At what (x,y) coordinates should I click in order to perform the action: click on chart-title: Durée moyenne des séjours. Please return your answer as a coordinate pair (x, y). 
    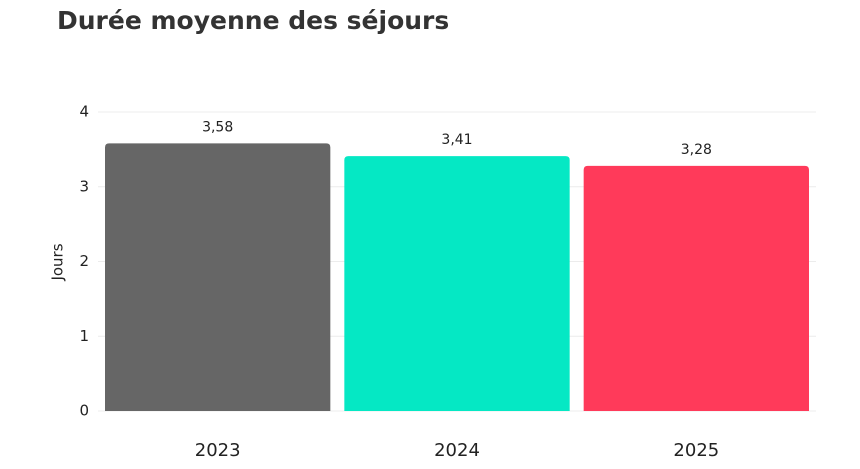
    Looking at the image, I should click on (253, 20).